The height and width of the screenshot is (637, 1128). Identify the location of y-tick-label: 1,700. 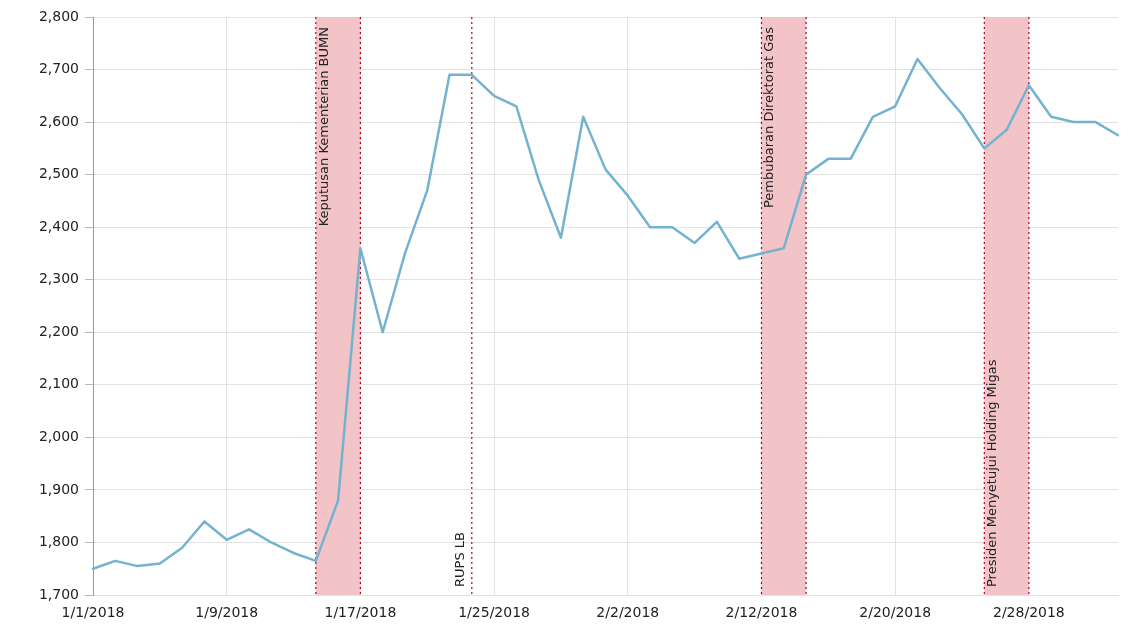
(58, 593).